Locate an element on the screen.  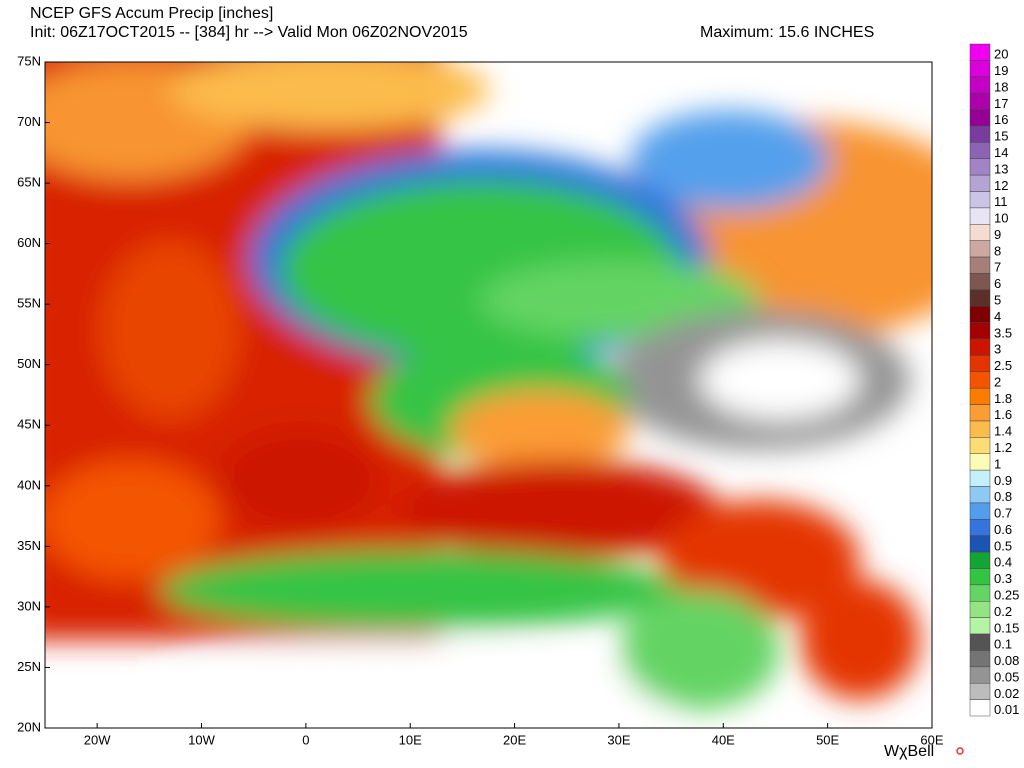
legend-label: 8 is located at coordinates (997, 250).